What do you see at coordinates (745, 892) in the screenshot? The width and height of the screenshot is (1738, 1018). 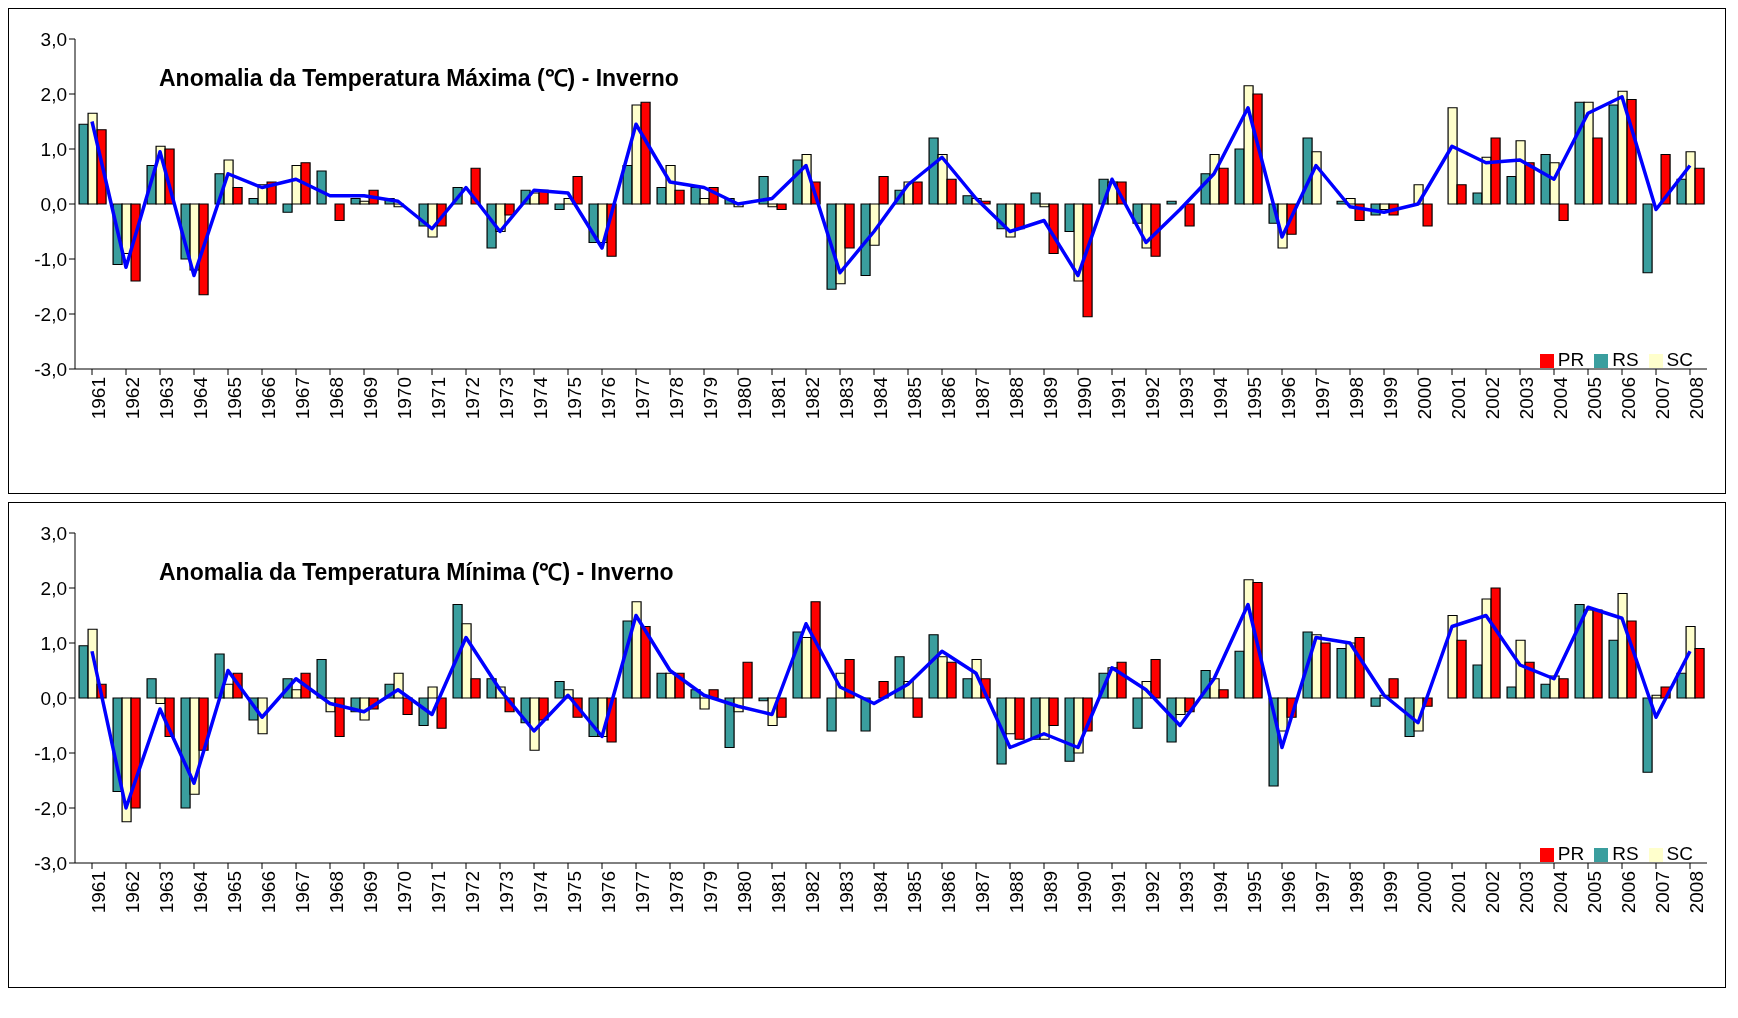 I see `x-tick-label: 1980` at bounding box center [745, 892].